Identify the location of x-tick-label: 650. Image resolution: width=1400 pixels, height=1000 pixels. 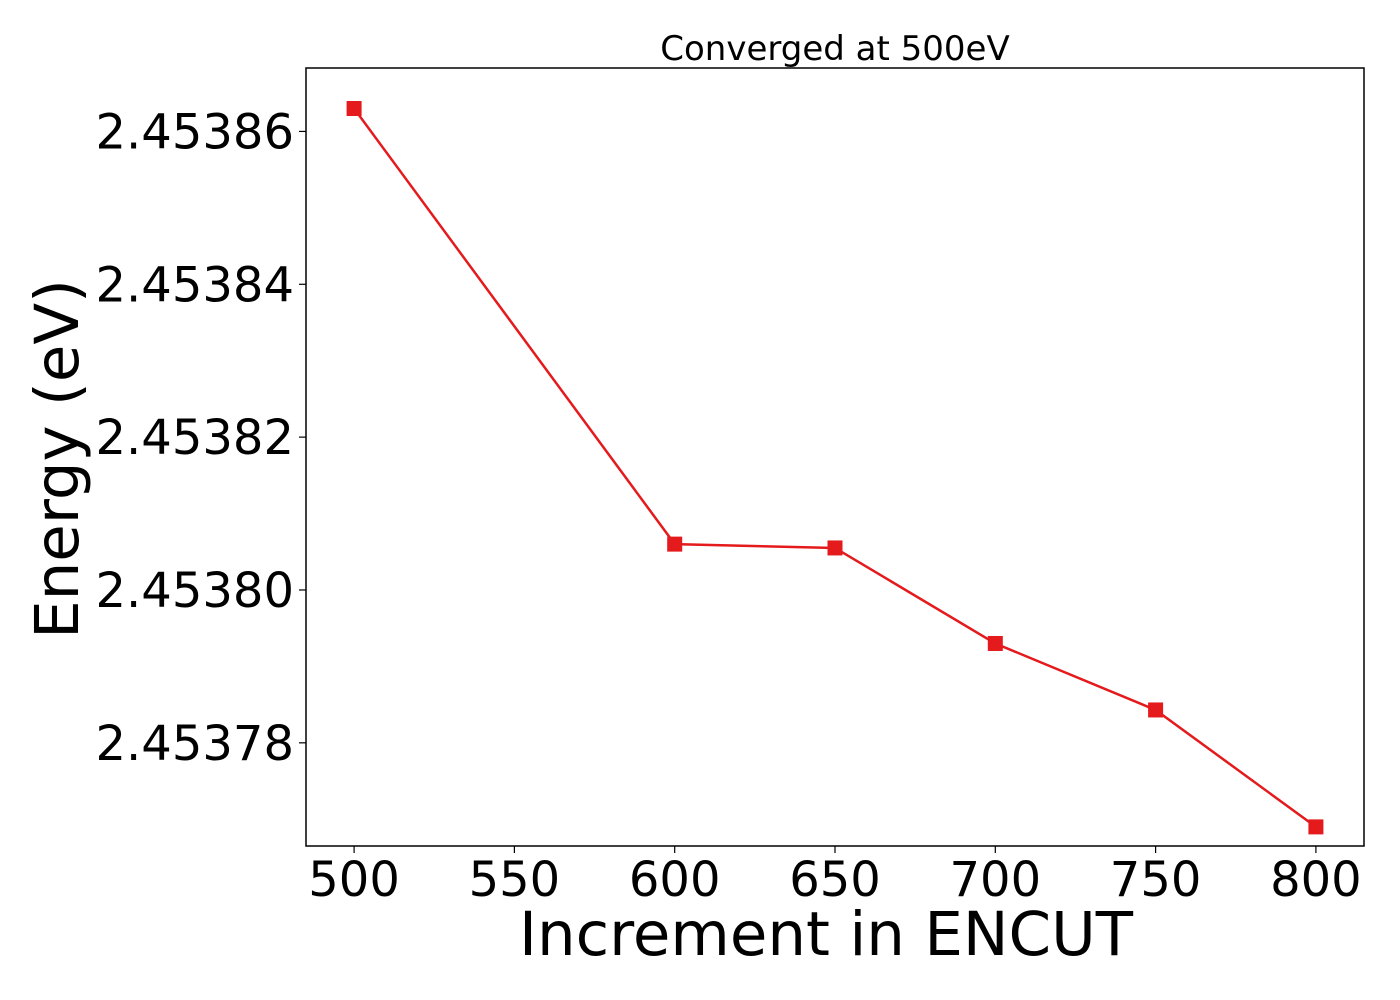
(835, 880).